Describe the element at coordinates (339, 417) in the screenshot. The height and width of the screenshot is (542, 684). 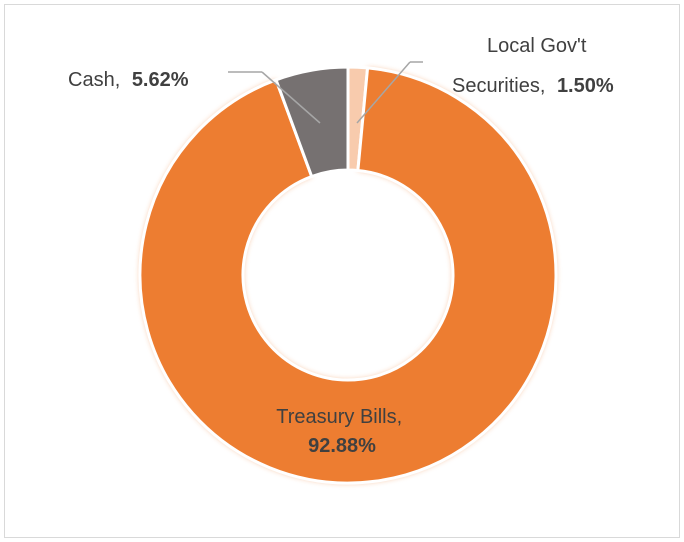
I see `slice-name-treasury: Treasury Bills,` at that location.